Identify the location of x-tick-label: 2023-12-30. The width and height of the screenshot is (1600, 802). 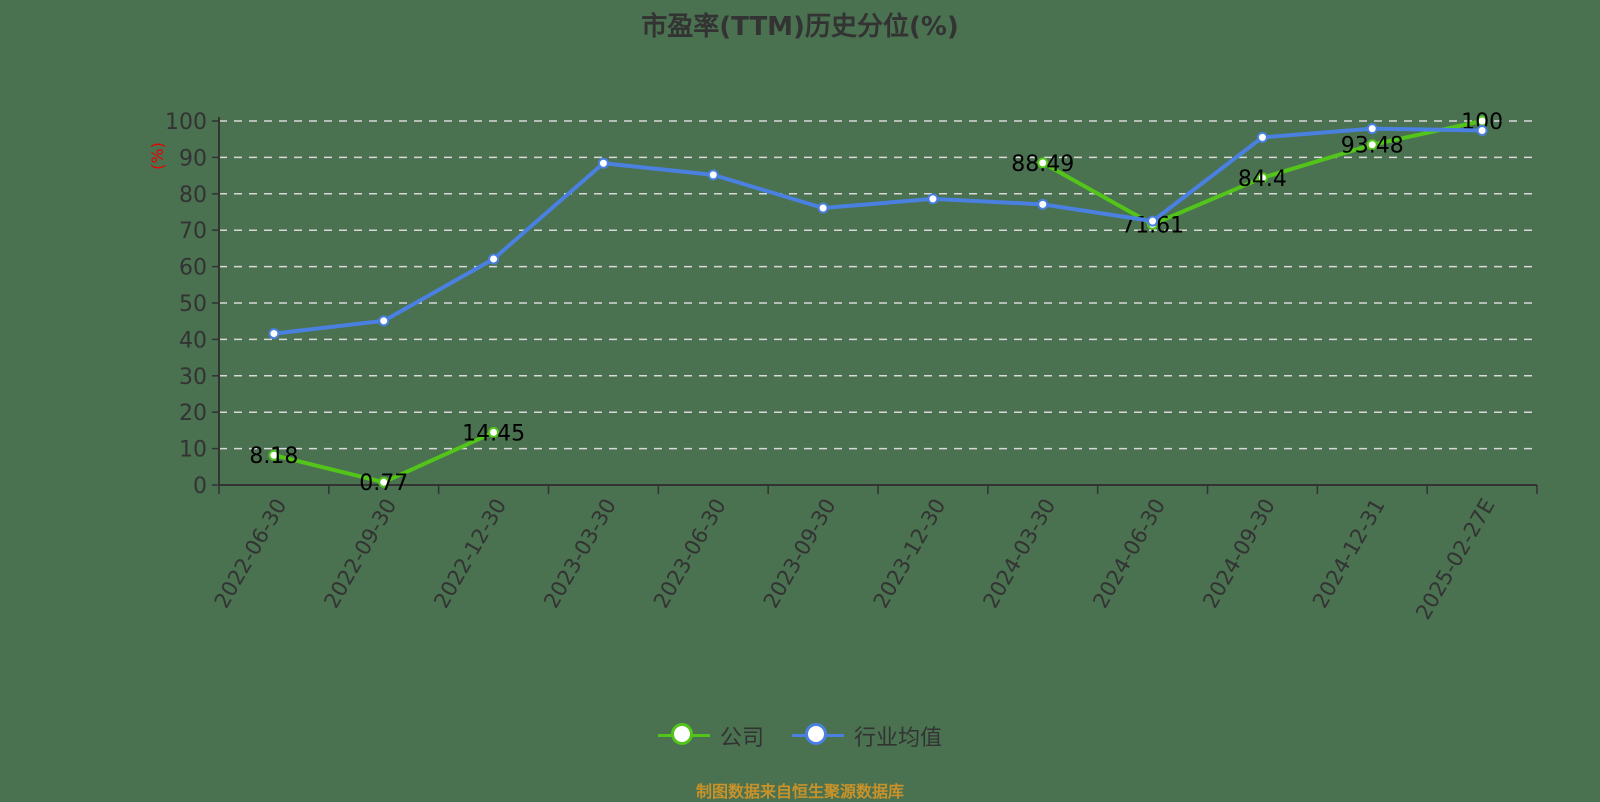
(910, 554).